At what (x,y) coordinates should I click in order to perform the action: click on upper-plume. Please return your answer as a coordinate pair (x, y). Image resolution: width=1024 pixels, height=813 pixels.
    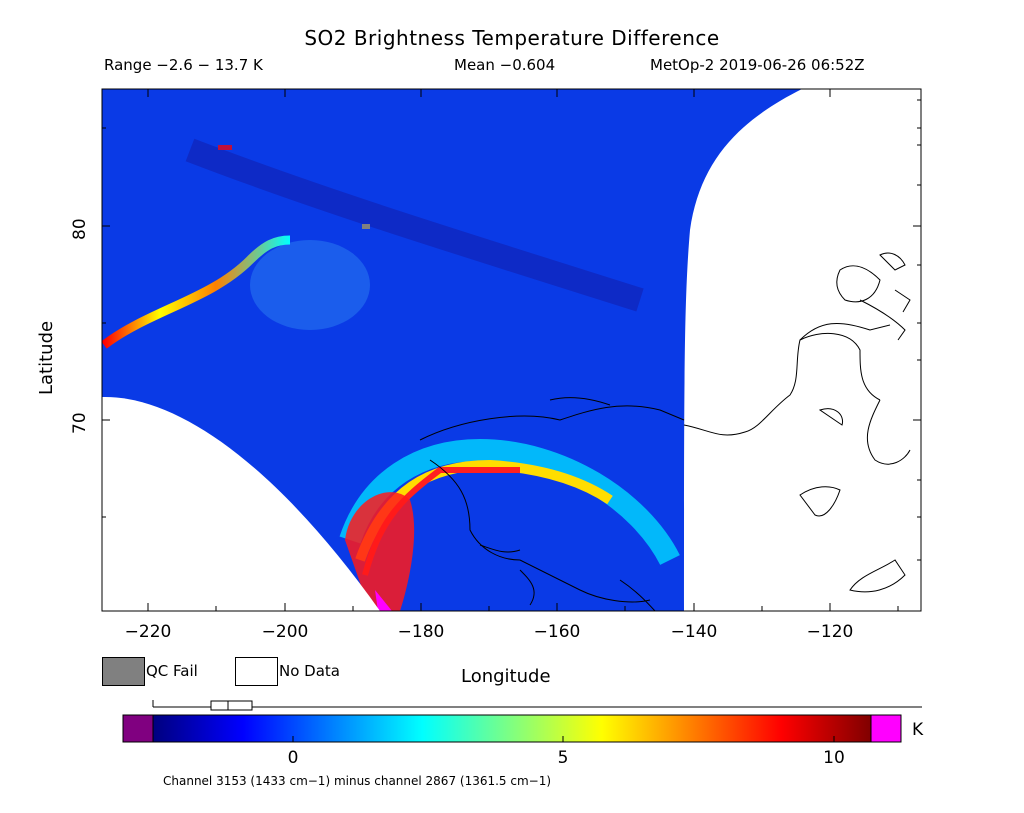
    Looking at the image, I should click on (196, 292).